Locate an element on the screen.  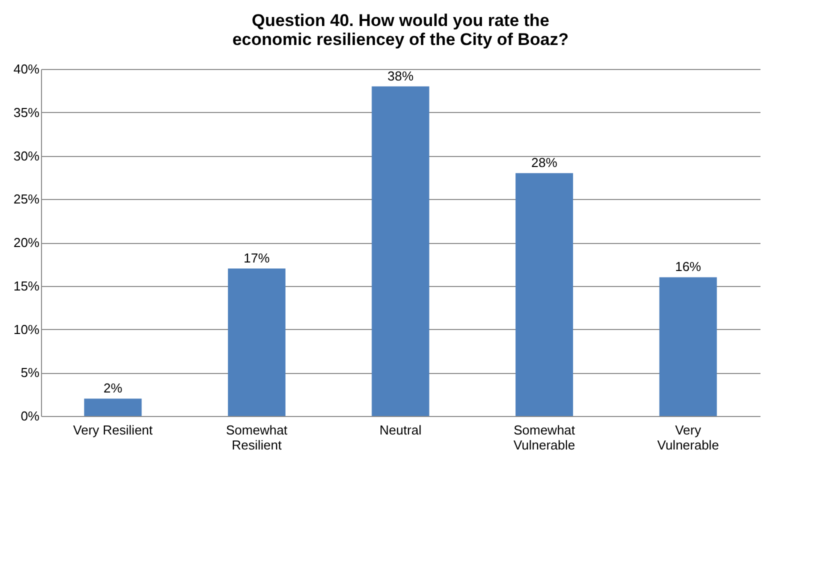
y-tick-label: 30% is located at coordinates (26, 156).